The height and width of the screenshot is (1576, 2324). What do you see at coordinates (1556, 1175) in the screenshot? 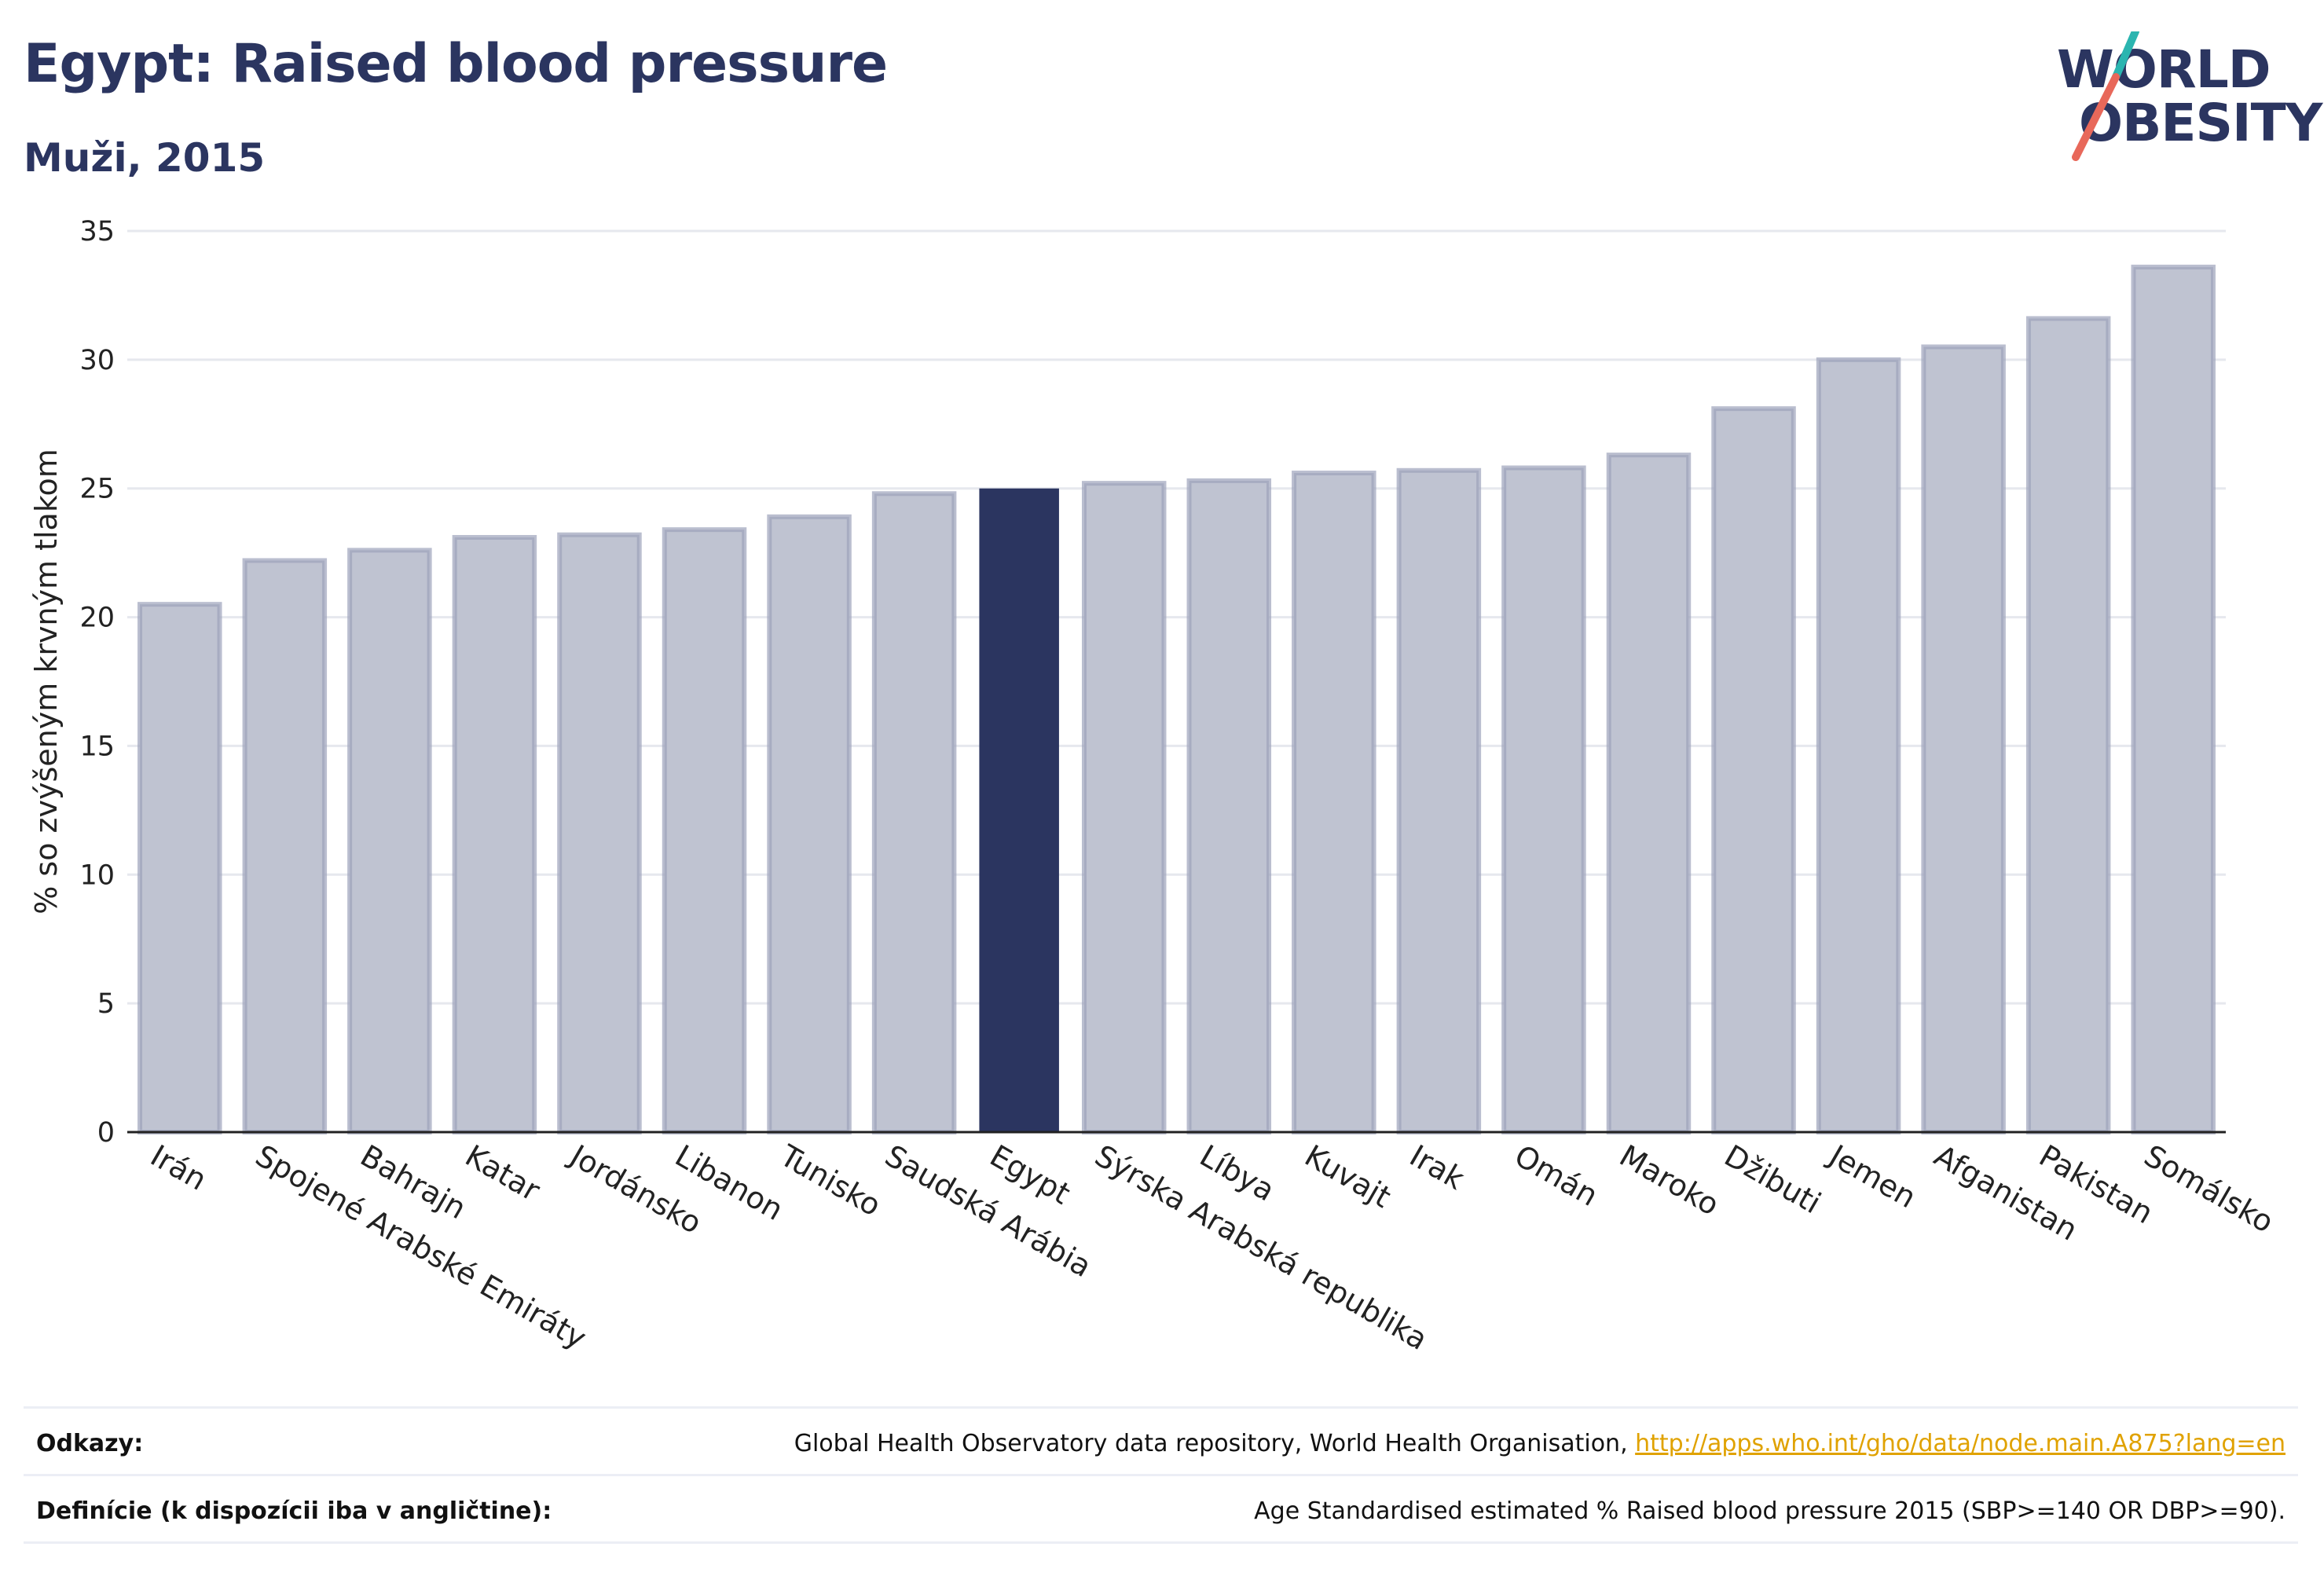
I see `x-tick-label: Omán` at bounding box center [1556, 1175].